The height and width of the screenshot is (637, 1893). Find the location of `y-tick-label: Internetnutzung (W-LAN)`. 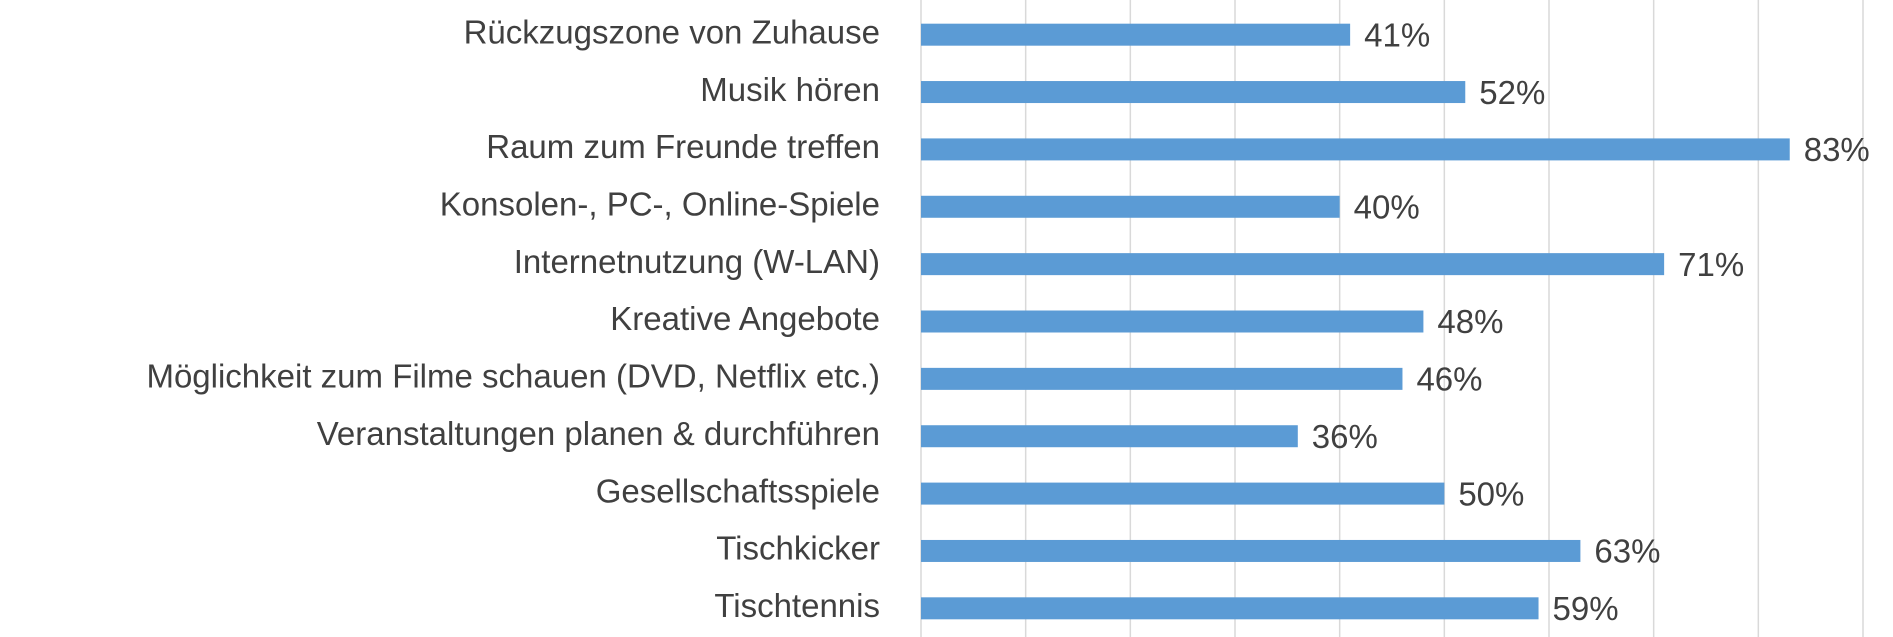

y-tick-label: Internetnutzung (W-LAN) is located at coordinates (697, 261).